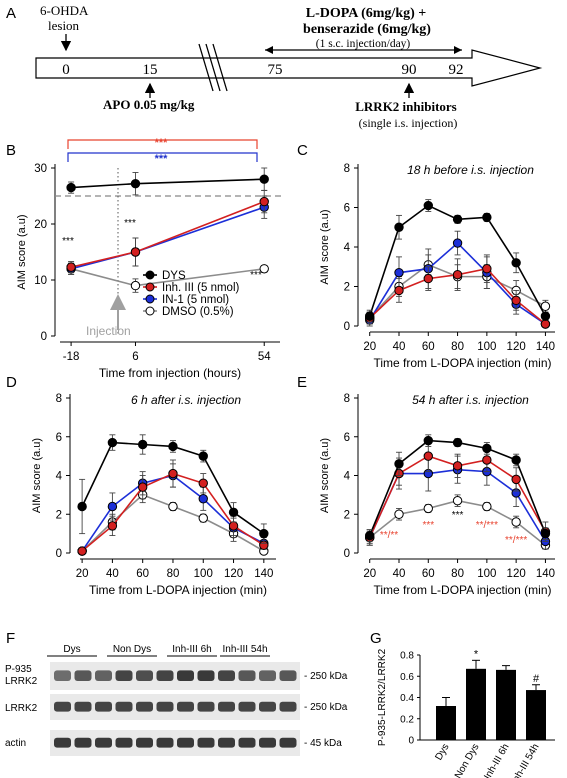 Image resolution: width=567 pixels, height=778 pixels. What do you see at coordinates (173, 574) in the screenshot?
I see `x-tick-label-D-3: 80` at bounding box center [173, 574].